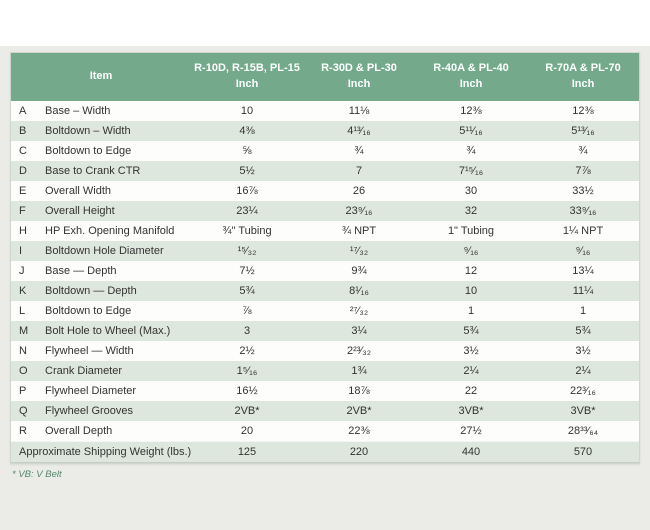 This screenshot has width=650, height=530. What do you see at coordinates (583, 211) in the screenshot?
I see `row-value: 33⁹⁄₁₆` at bounding box center [583, 211].